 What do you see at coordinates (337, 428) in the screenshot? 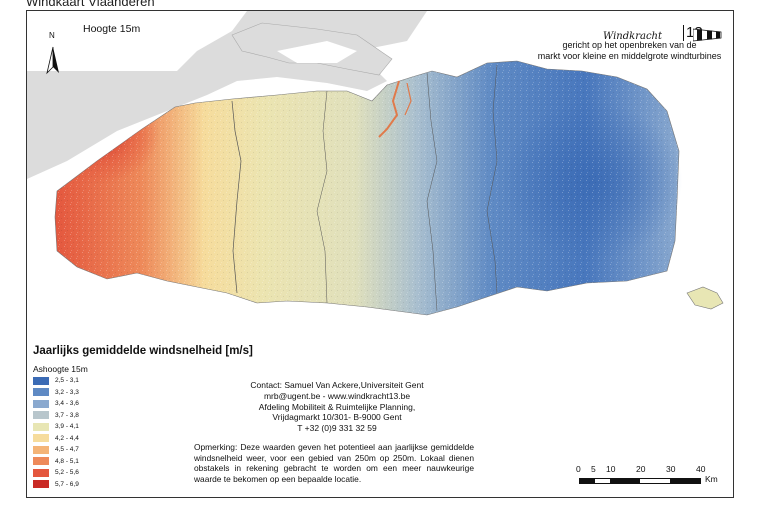
I see `contact-phone: T +32 (0)9 331 32 59` at bounding box center [337, 428].